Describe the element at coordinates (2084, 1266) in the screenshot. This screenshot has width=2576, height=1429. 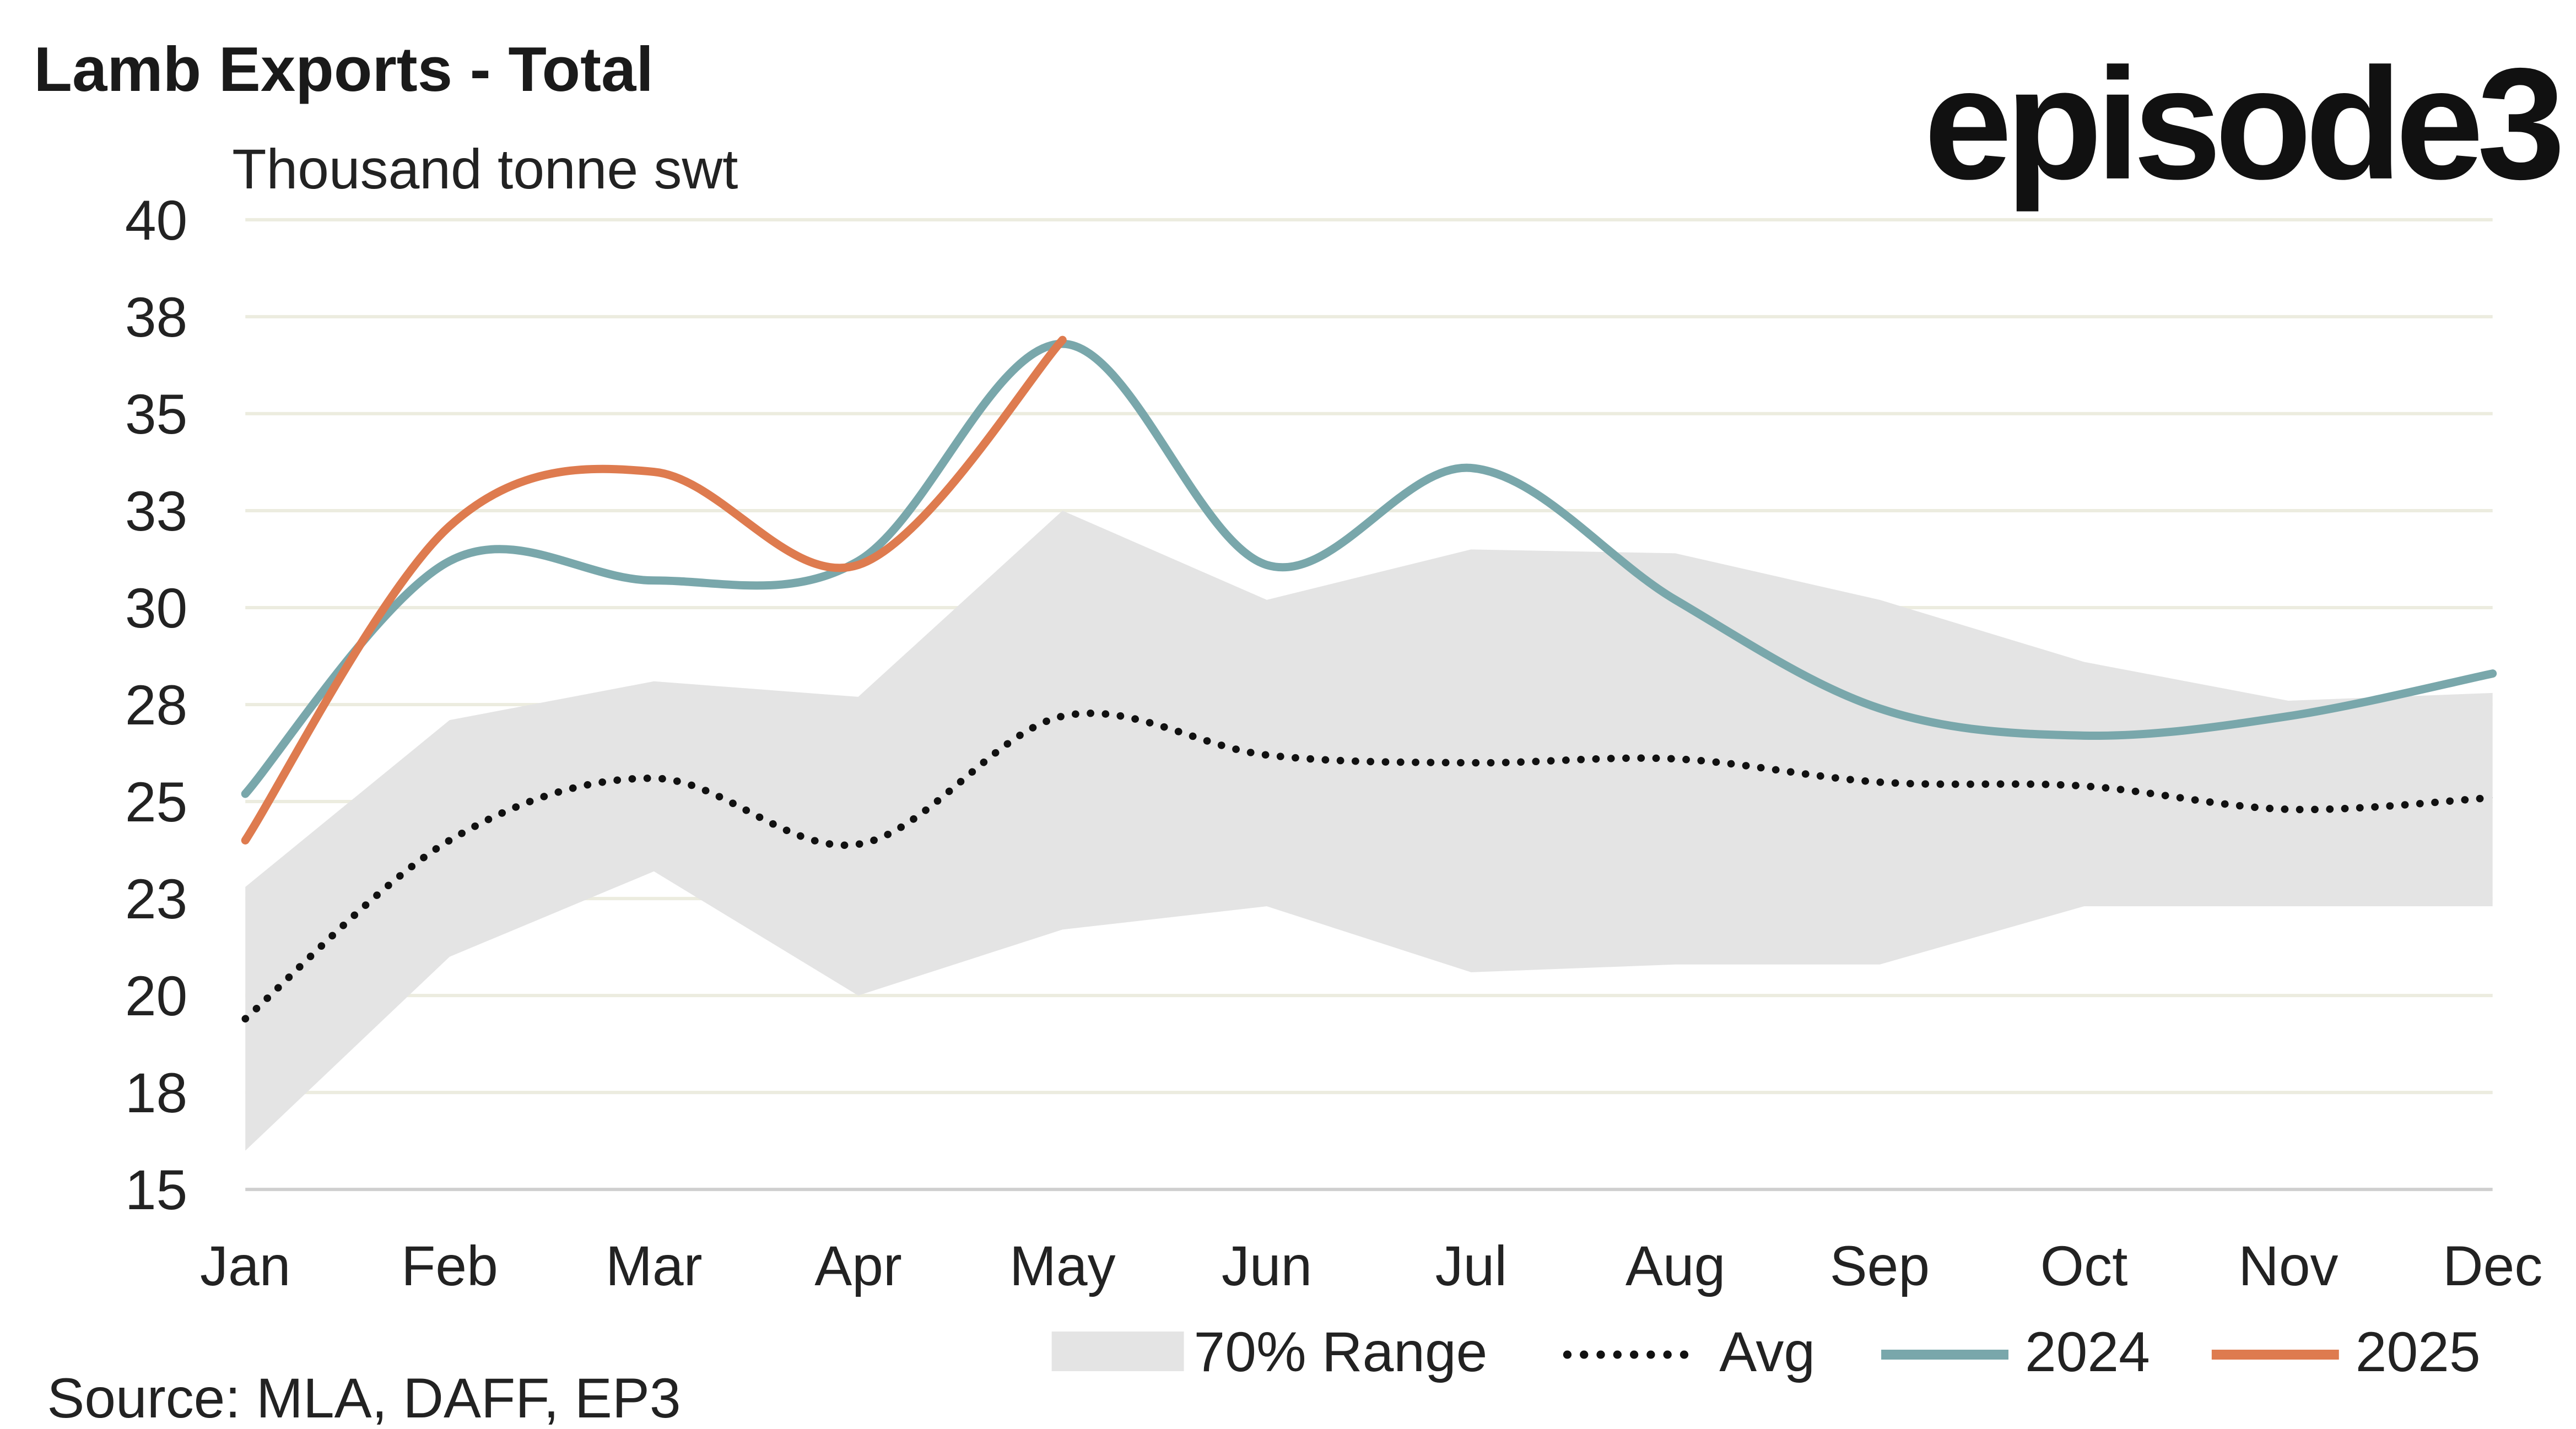
I see `x-tick-label: Oct` at that location.